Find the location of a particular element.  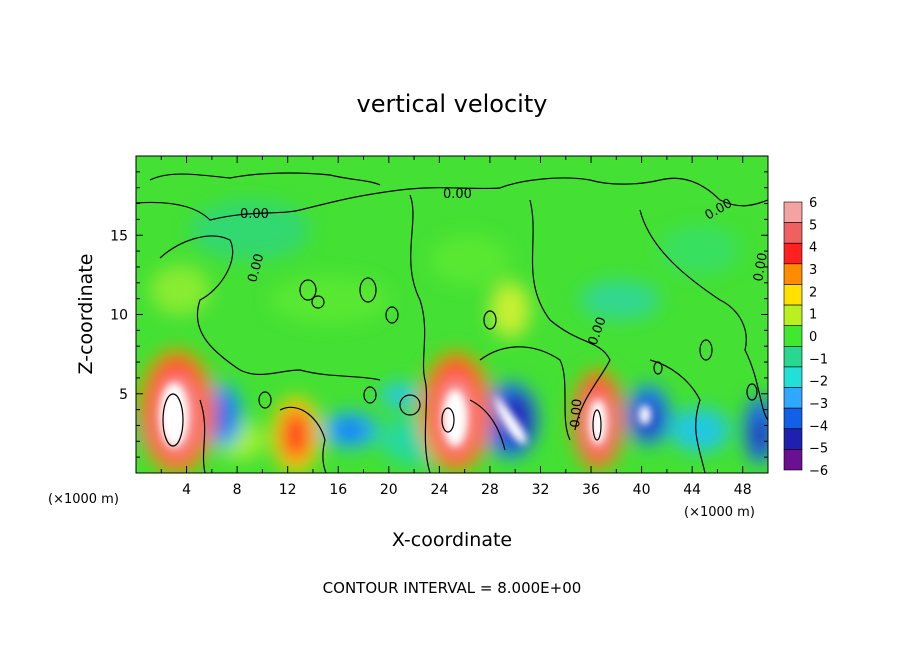

x-tick-label: 16 is located at coordinates (338, 490).